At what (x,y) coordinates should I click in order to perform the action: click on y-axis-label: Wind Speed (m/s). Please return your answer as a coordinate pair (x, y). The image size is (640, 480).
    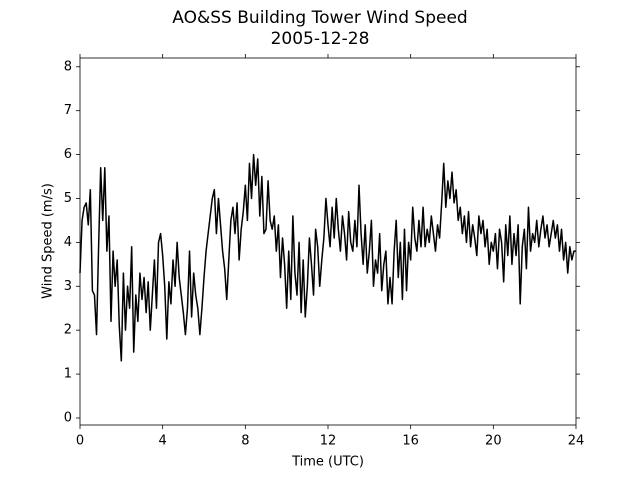
    Looking at the image, I should click on (48, 241).